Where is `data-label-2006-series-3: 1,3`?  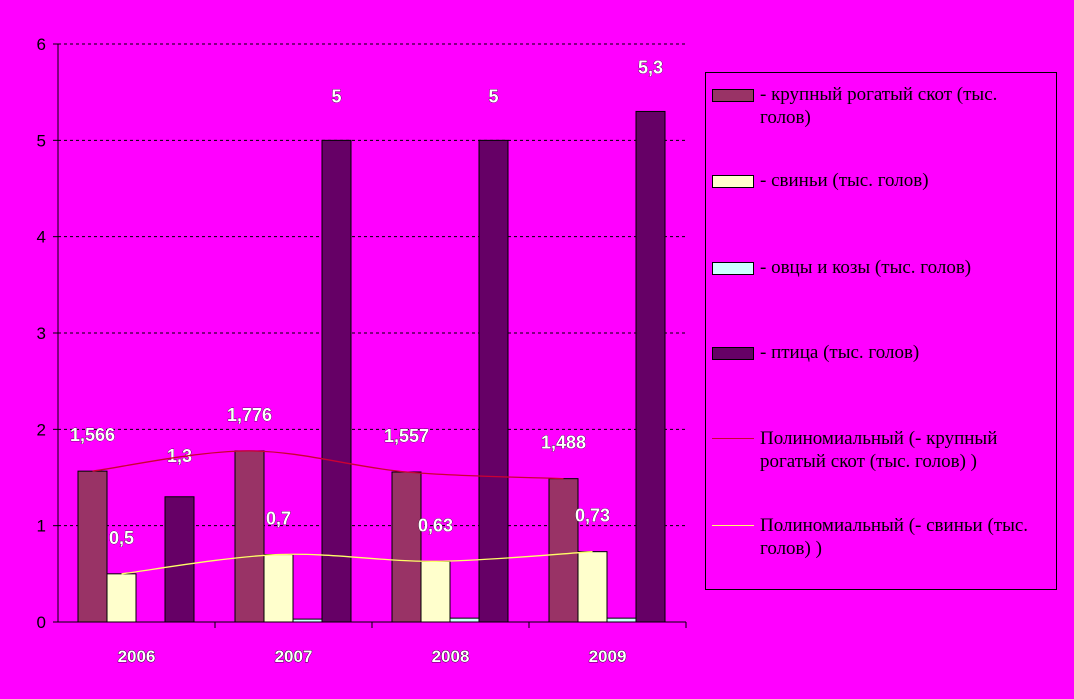
data-label-2006-series-3: 1,3 is located at coordinates (179, 456).